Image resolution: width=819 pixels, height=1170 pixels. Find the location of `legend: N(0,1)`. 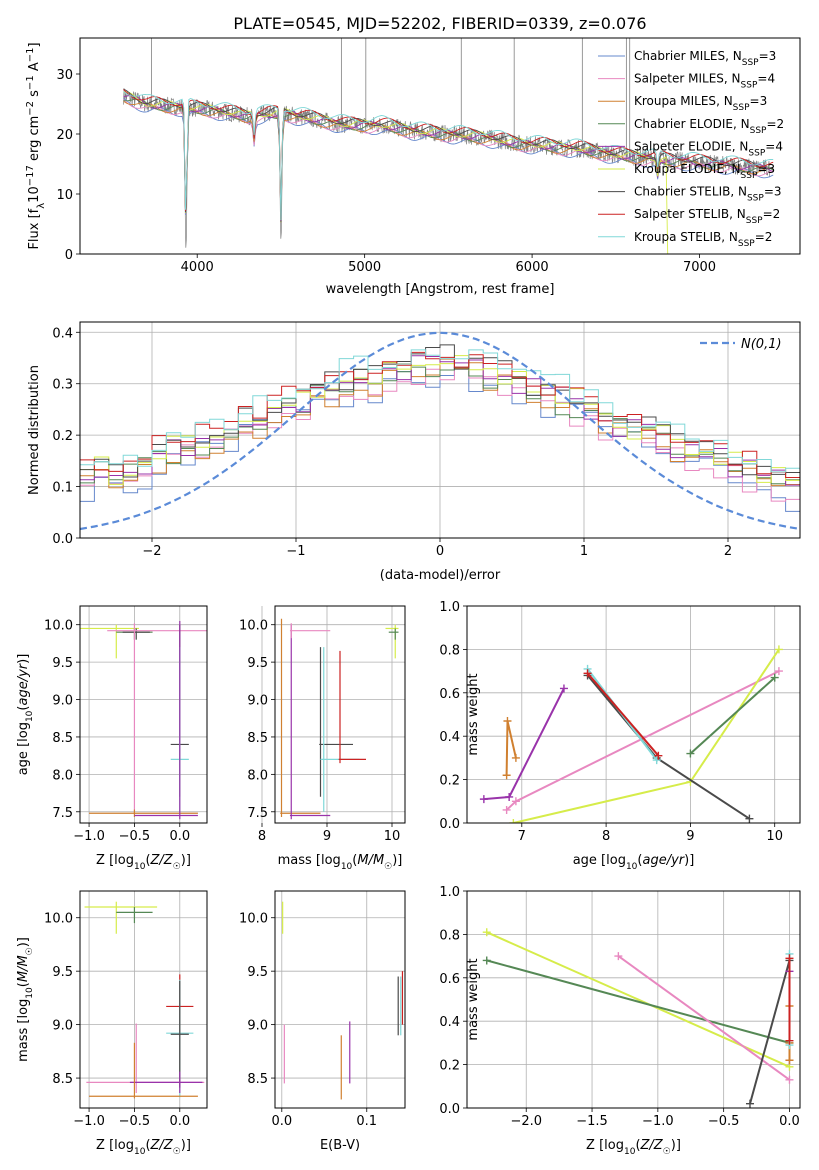

legend: N(0,1) is located at coordinates (741, 344).